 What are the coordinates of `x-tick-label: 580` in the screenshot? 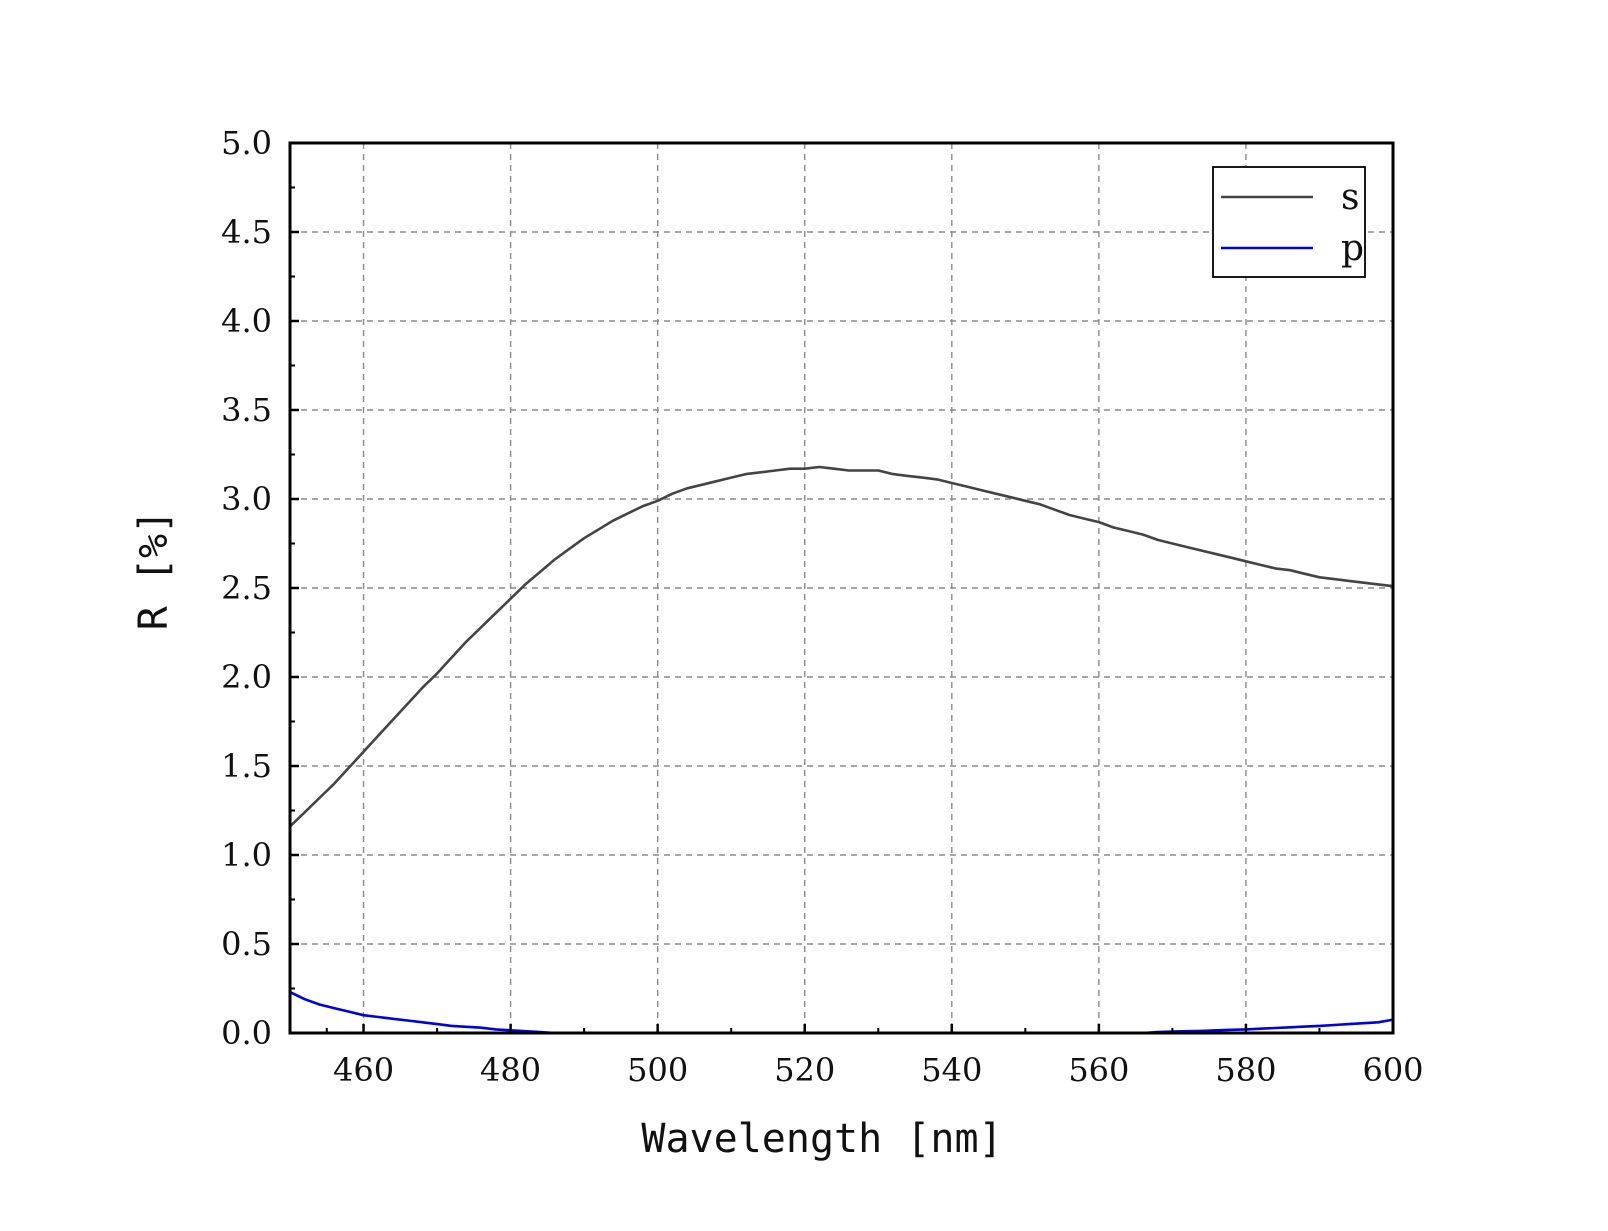 It's located at (1245, 1070).